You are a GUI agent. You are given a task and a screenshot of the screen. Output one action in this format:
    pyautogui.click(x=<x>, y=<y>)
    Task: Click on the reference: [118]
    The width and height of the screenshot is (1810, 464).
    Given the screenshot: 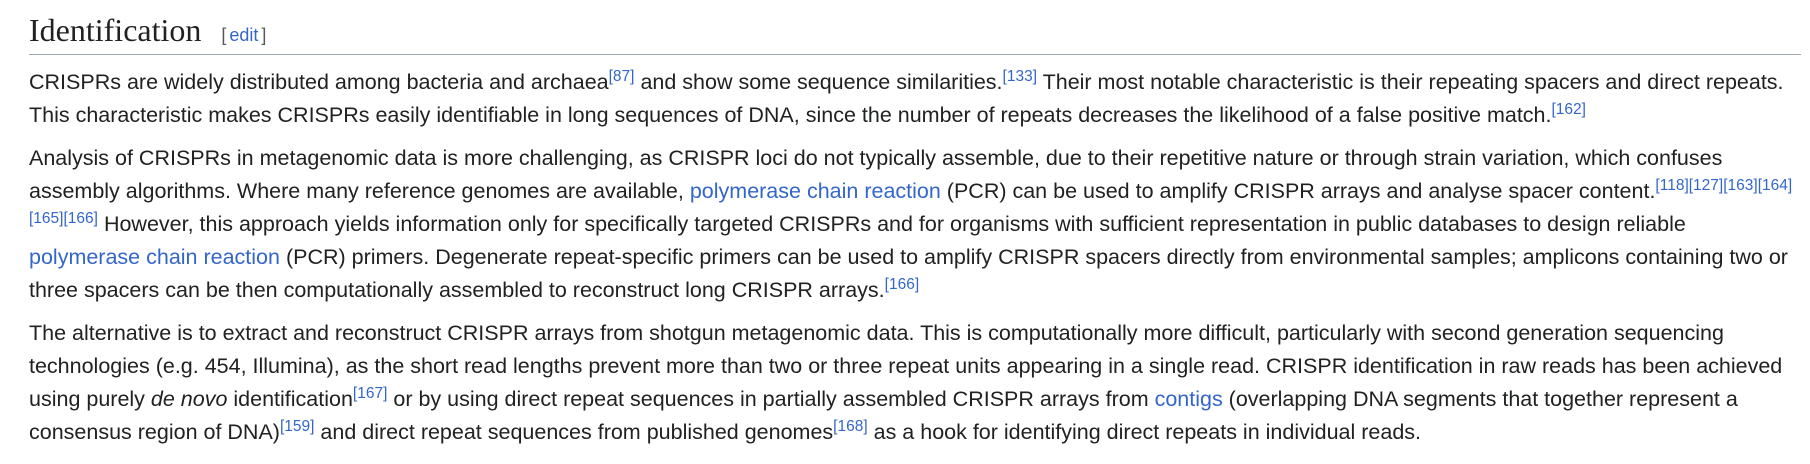 What is the action you would take?
    pyautogui.click(x=1671, y=185)
    